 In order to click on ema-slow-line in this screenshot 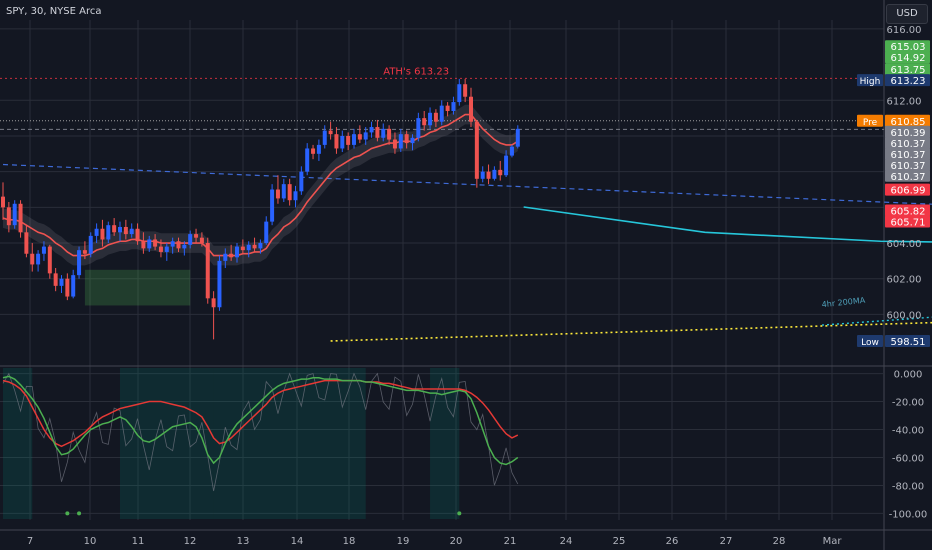, I will do `click(727, 224)`.